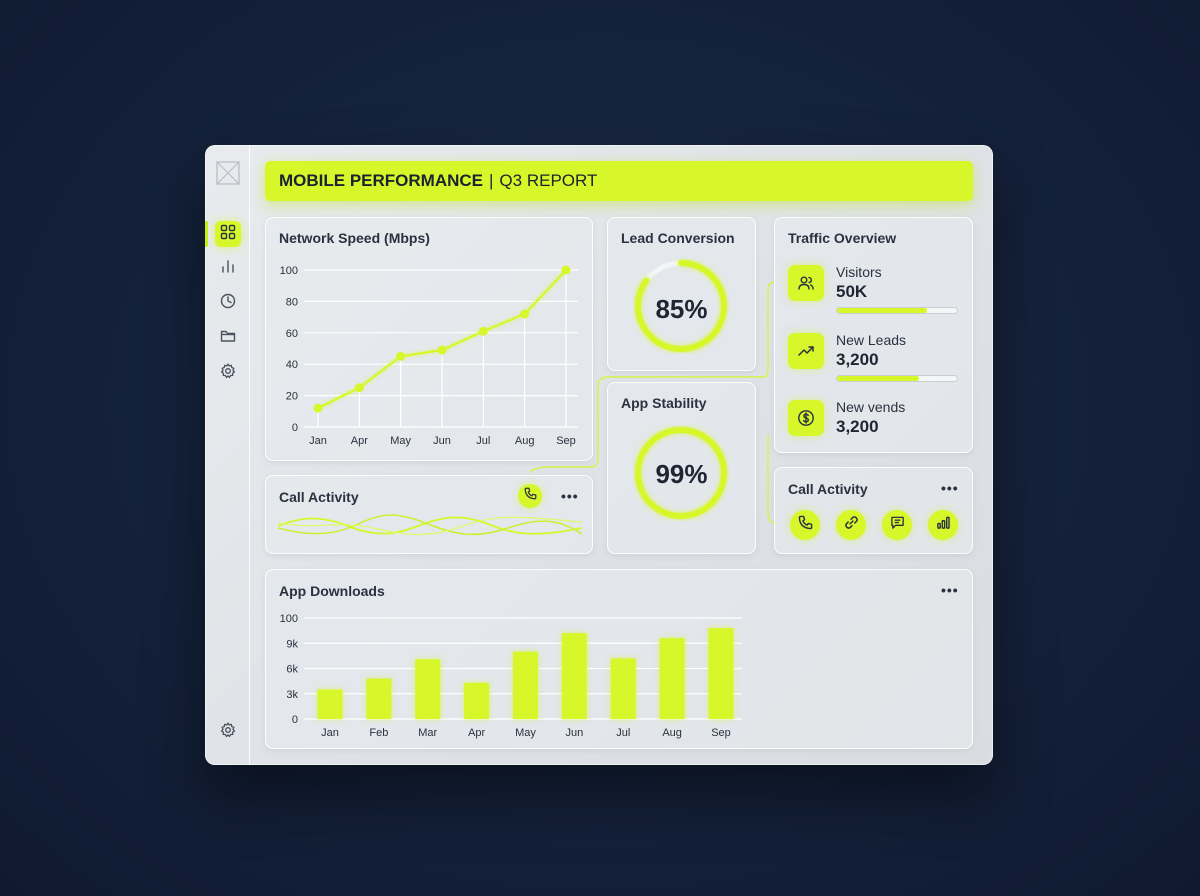  What do you see at coordinates (227, 455) in the screenshot?
I see `sidebar` at bounding box center [227, 455].